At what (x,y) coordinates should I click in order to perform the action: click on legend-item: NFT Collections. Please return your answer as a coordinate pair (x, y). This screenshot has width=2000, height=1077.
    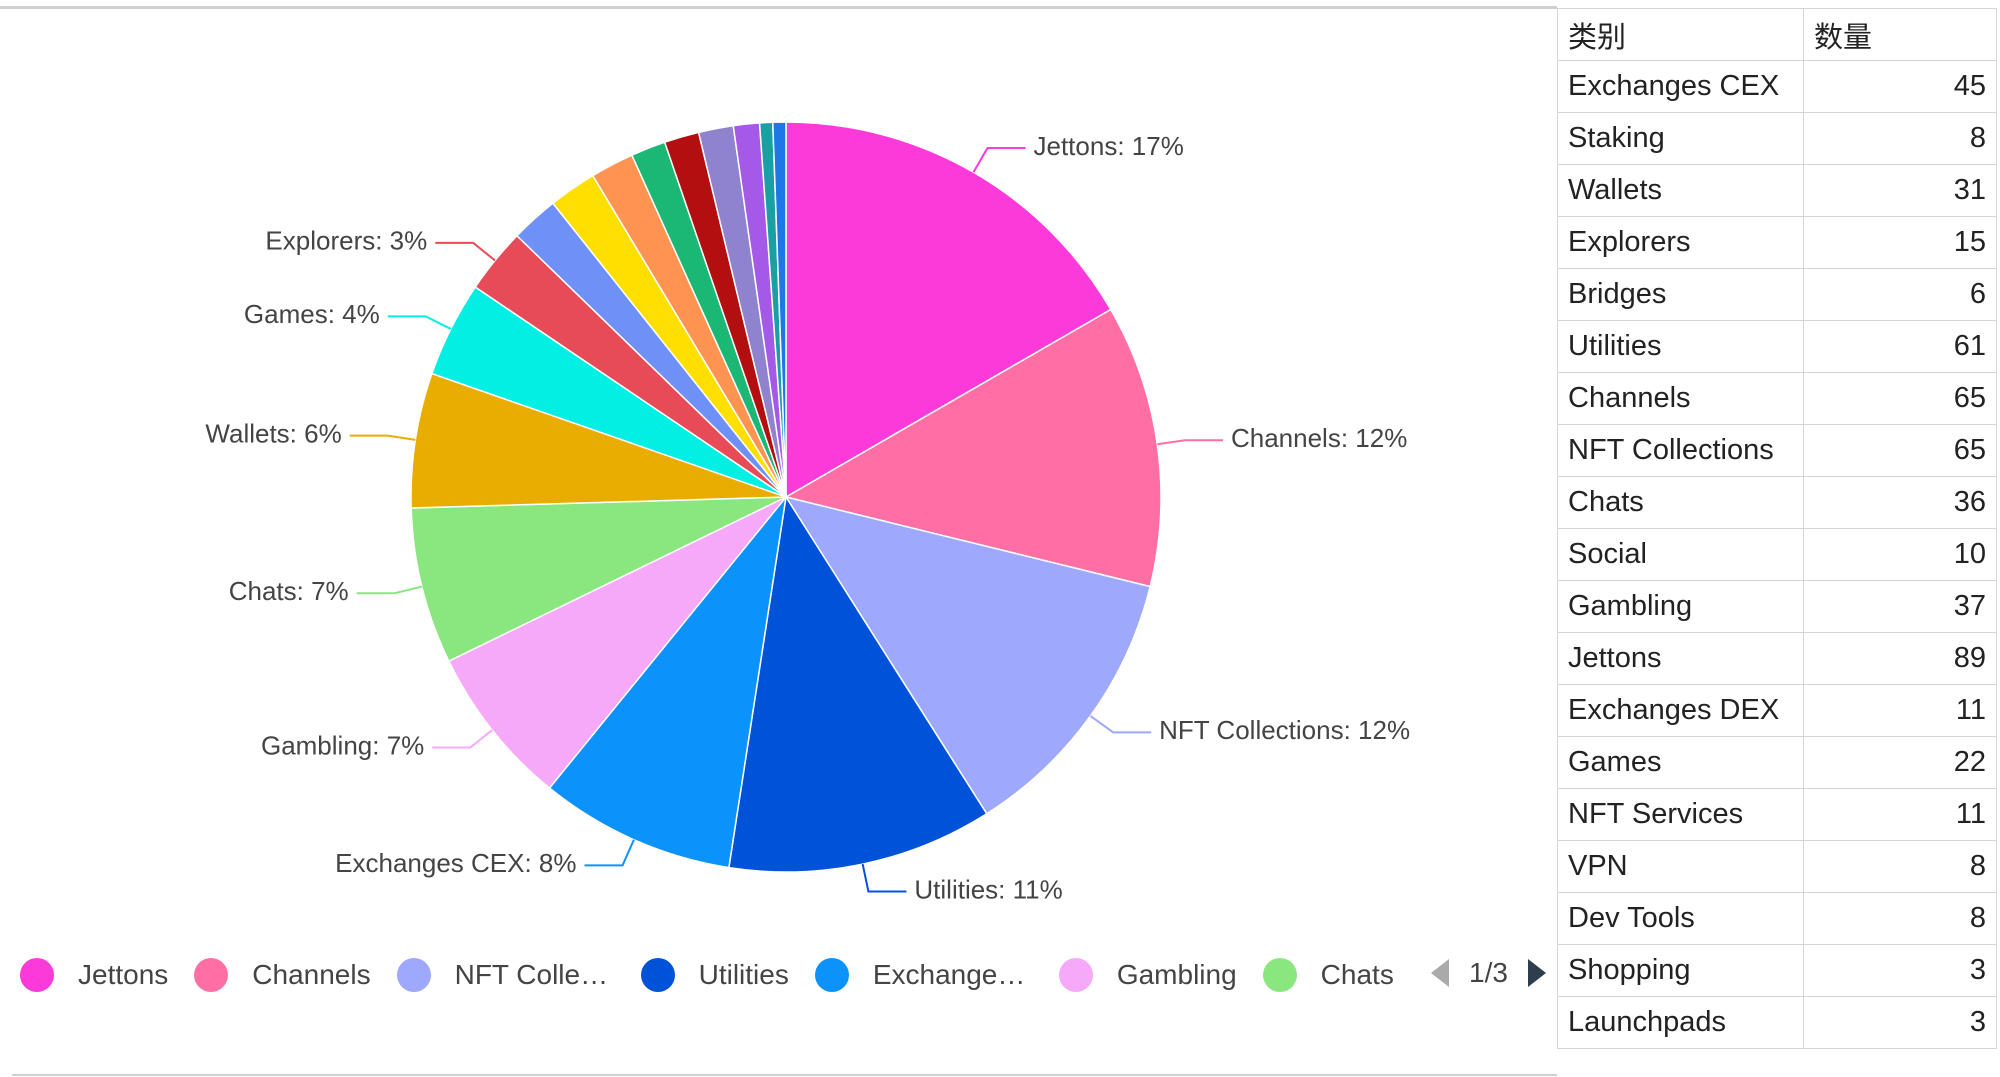
    Looking at the image, I should click on (505, 975).